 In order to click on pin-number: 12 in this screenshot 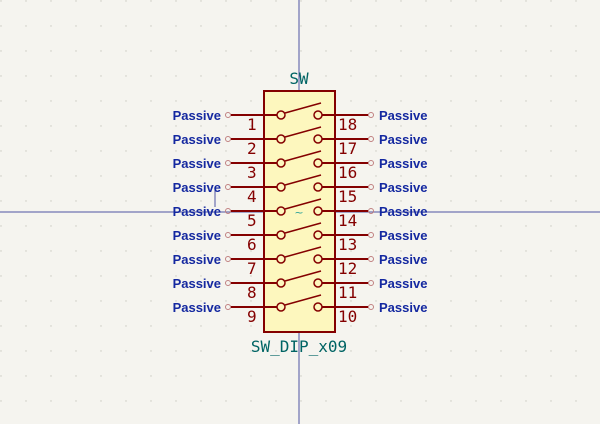, I will do `click(347, 268)`.